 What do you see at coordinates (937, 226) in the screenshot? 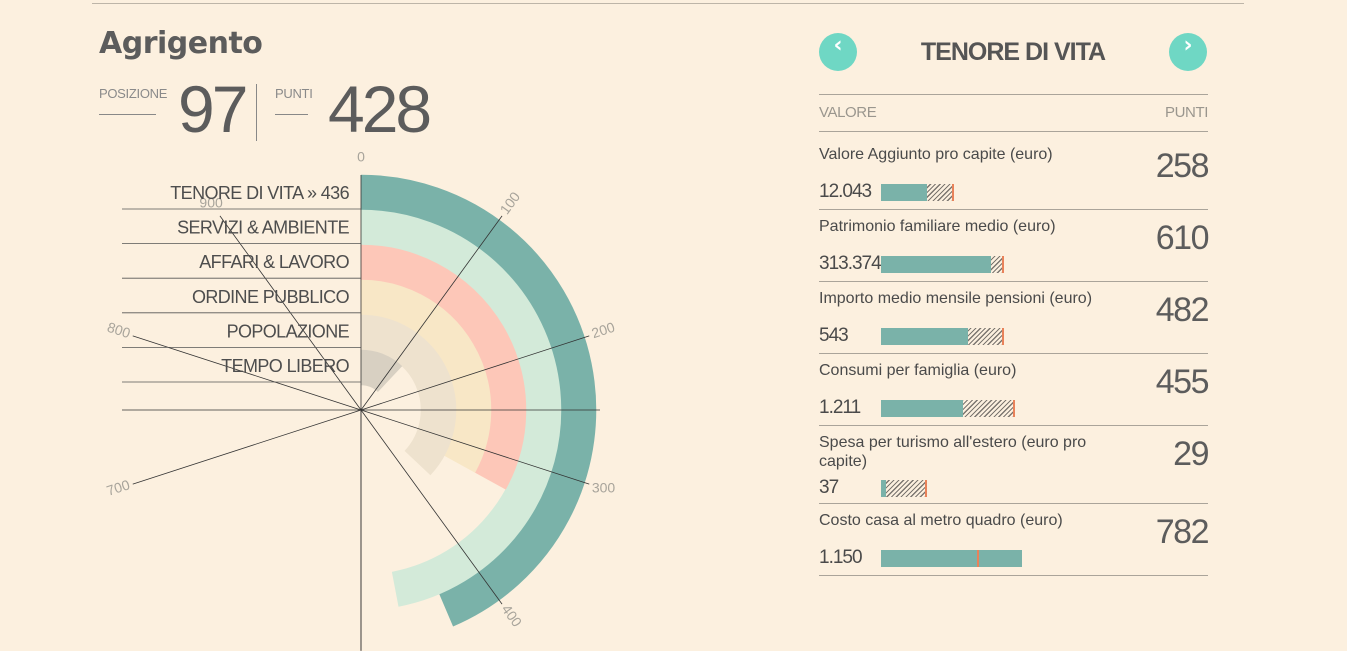
I see `indicator-label: Patrimonio familiare medio (euro)` at bounding box center [937, 226].